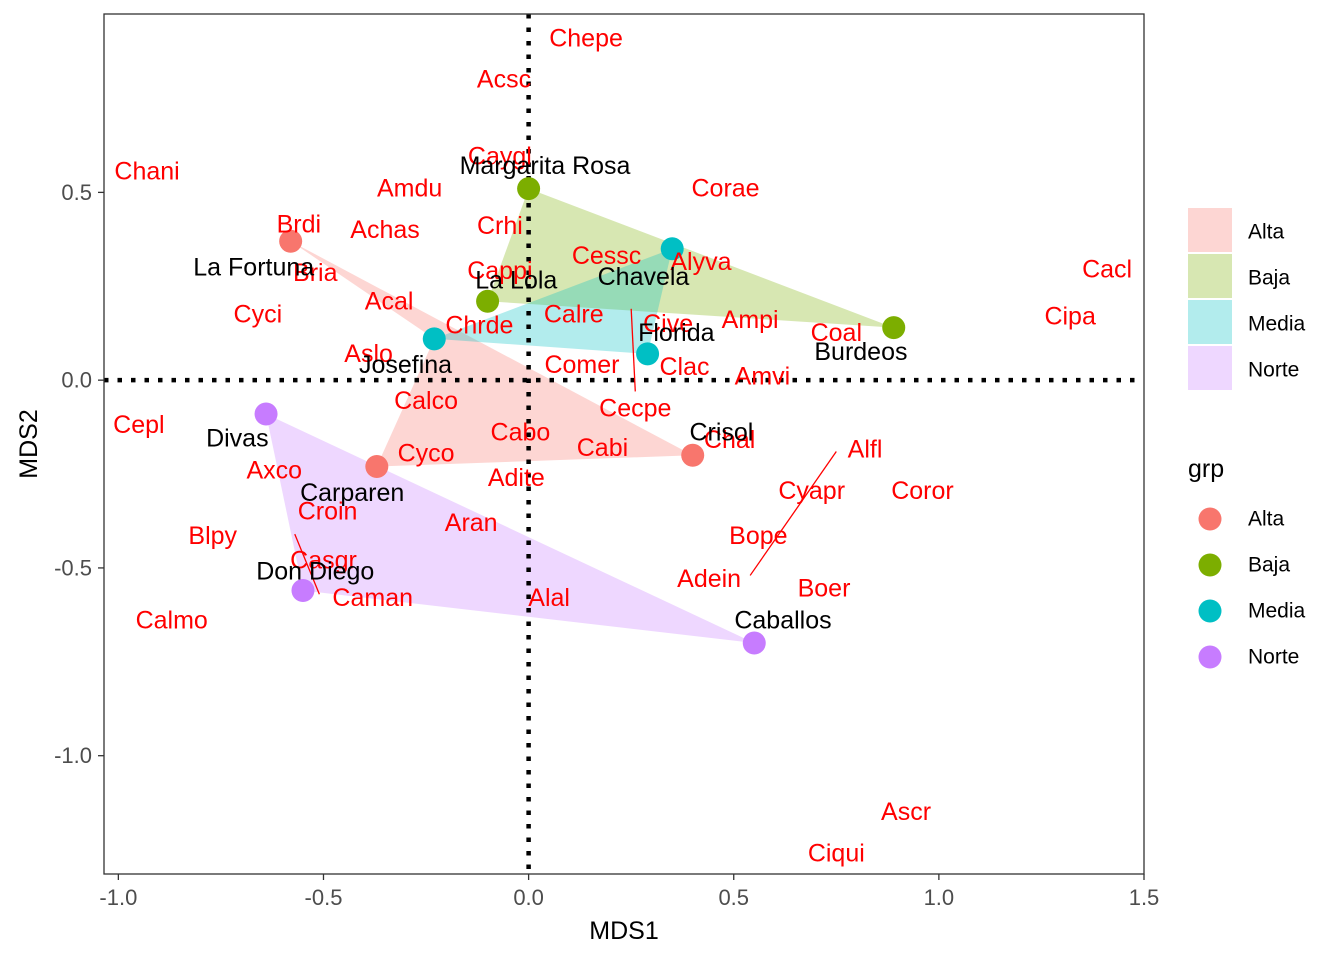 The image size is (1344, 960). I want to click on site-point-carparen, so click(377, 467).